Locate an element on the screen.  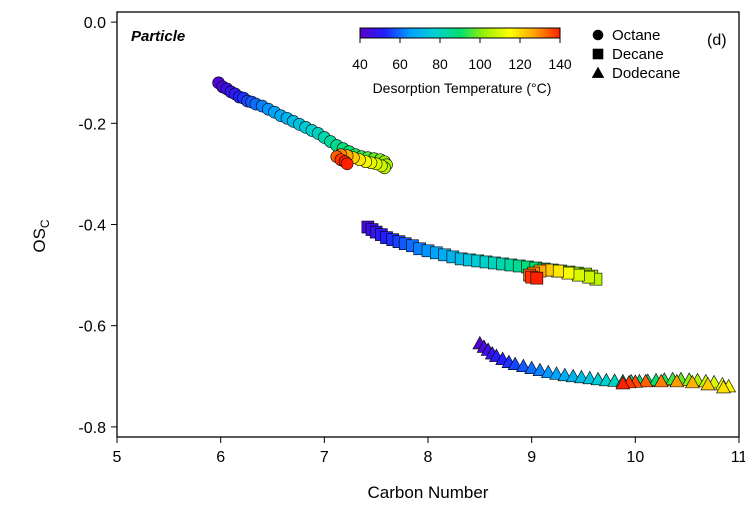
y-tick-label: -0.8 is located at coordinates (92, 428).